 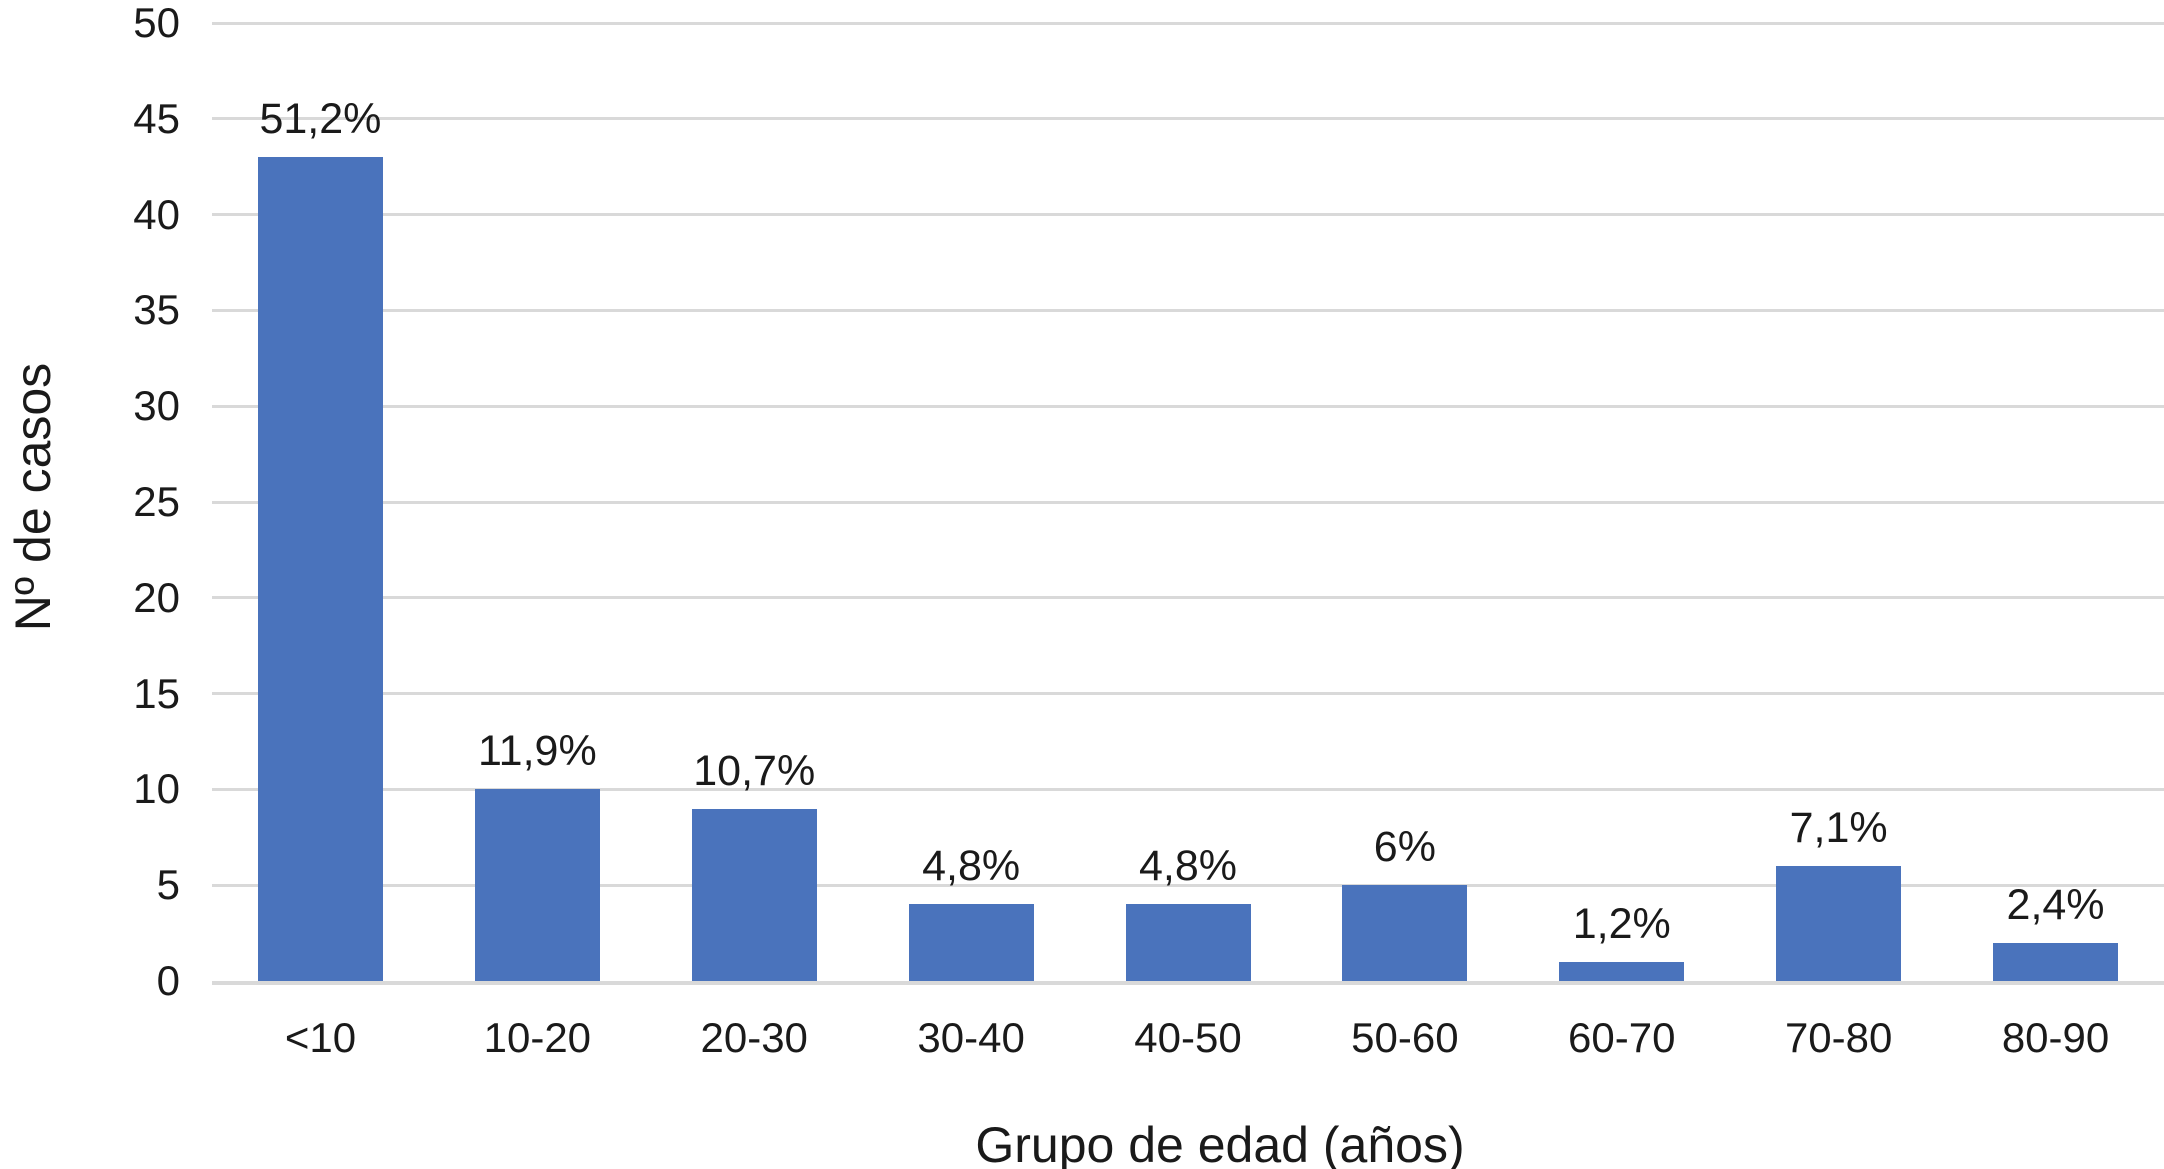 I want to click on y-tick-label: 50, so click(x=156, y=23).